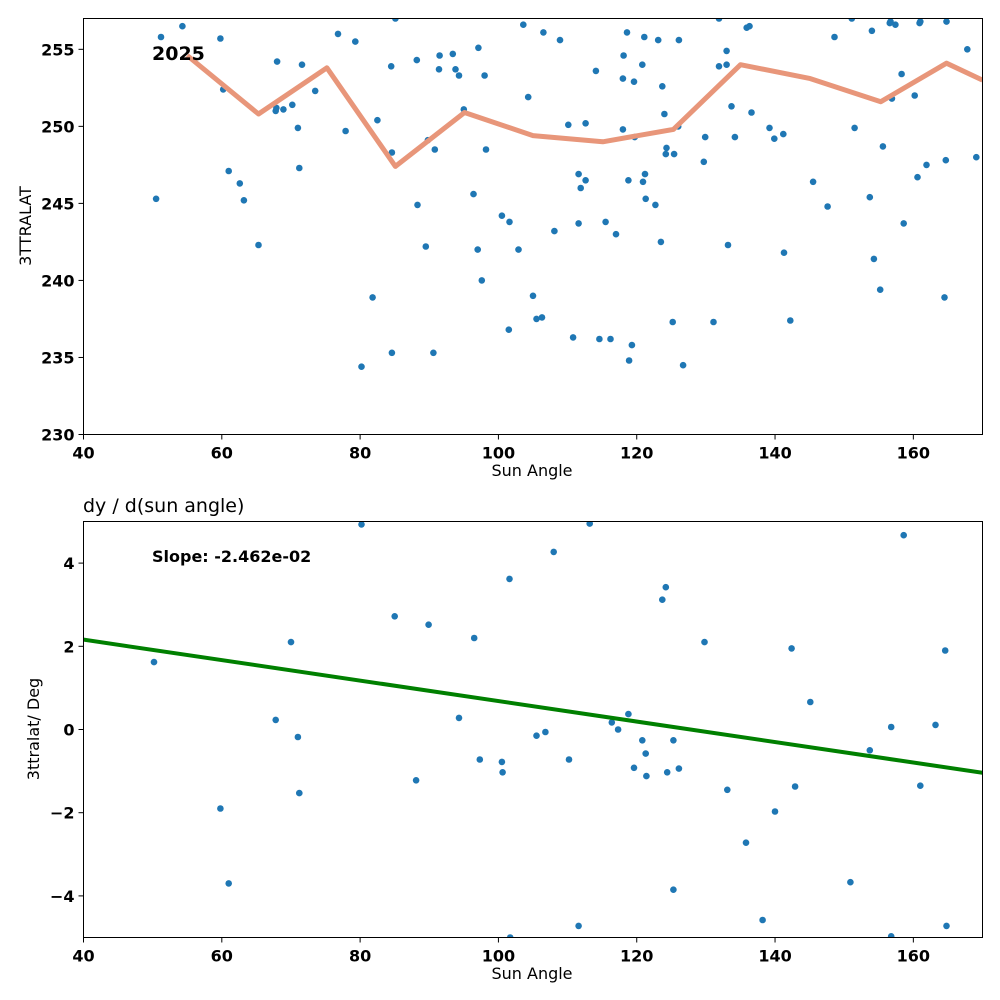 The height and width of the screenshot is (1000, 1000). Describe the element at coordinates (33, 729) in the screenshot. I see `bottom-chart-y-axis-label: 3ttralat/ Deg` at that location.